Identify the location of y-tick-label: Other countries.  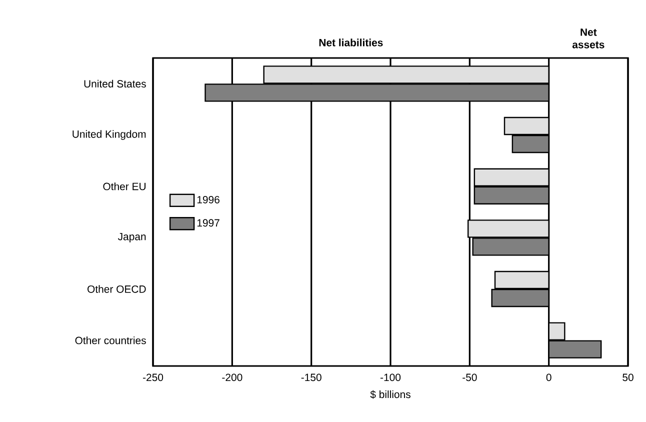
(110, 340).